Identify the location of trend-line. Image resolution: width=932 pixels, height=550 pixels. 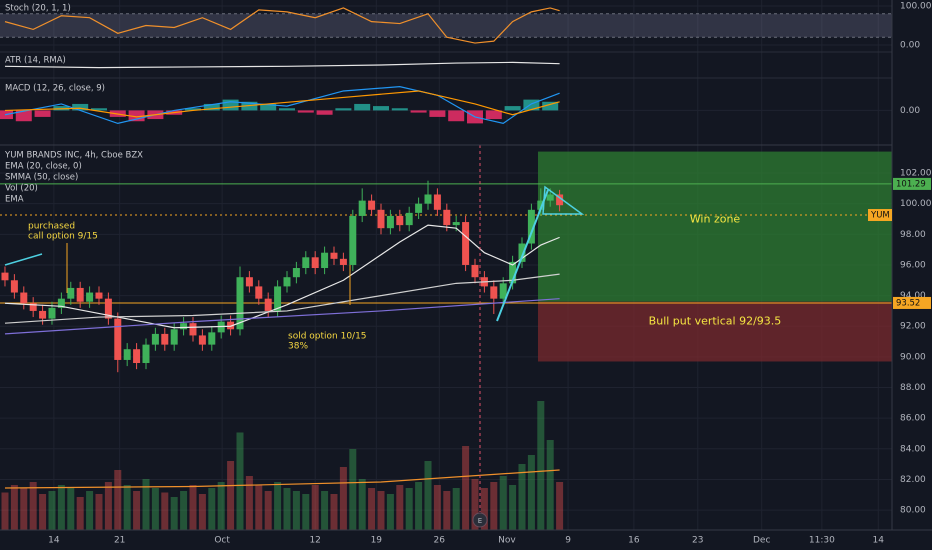
(522, 255).